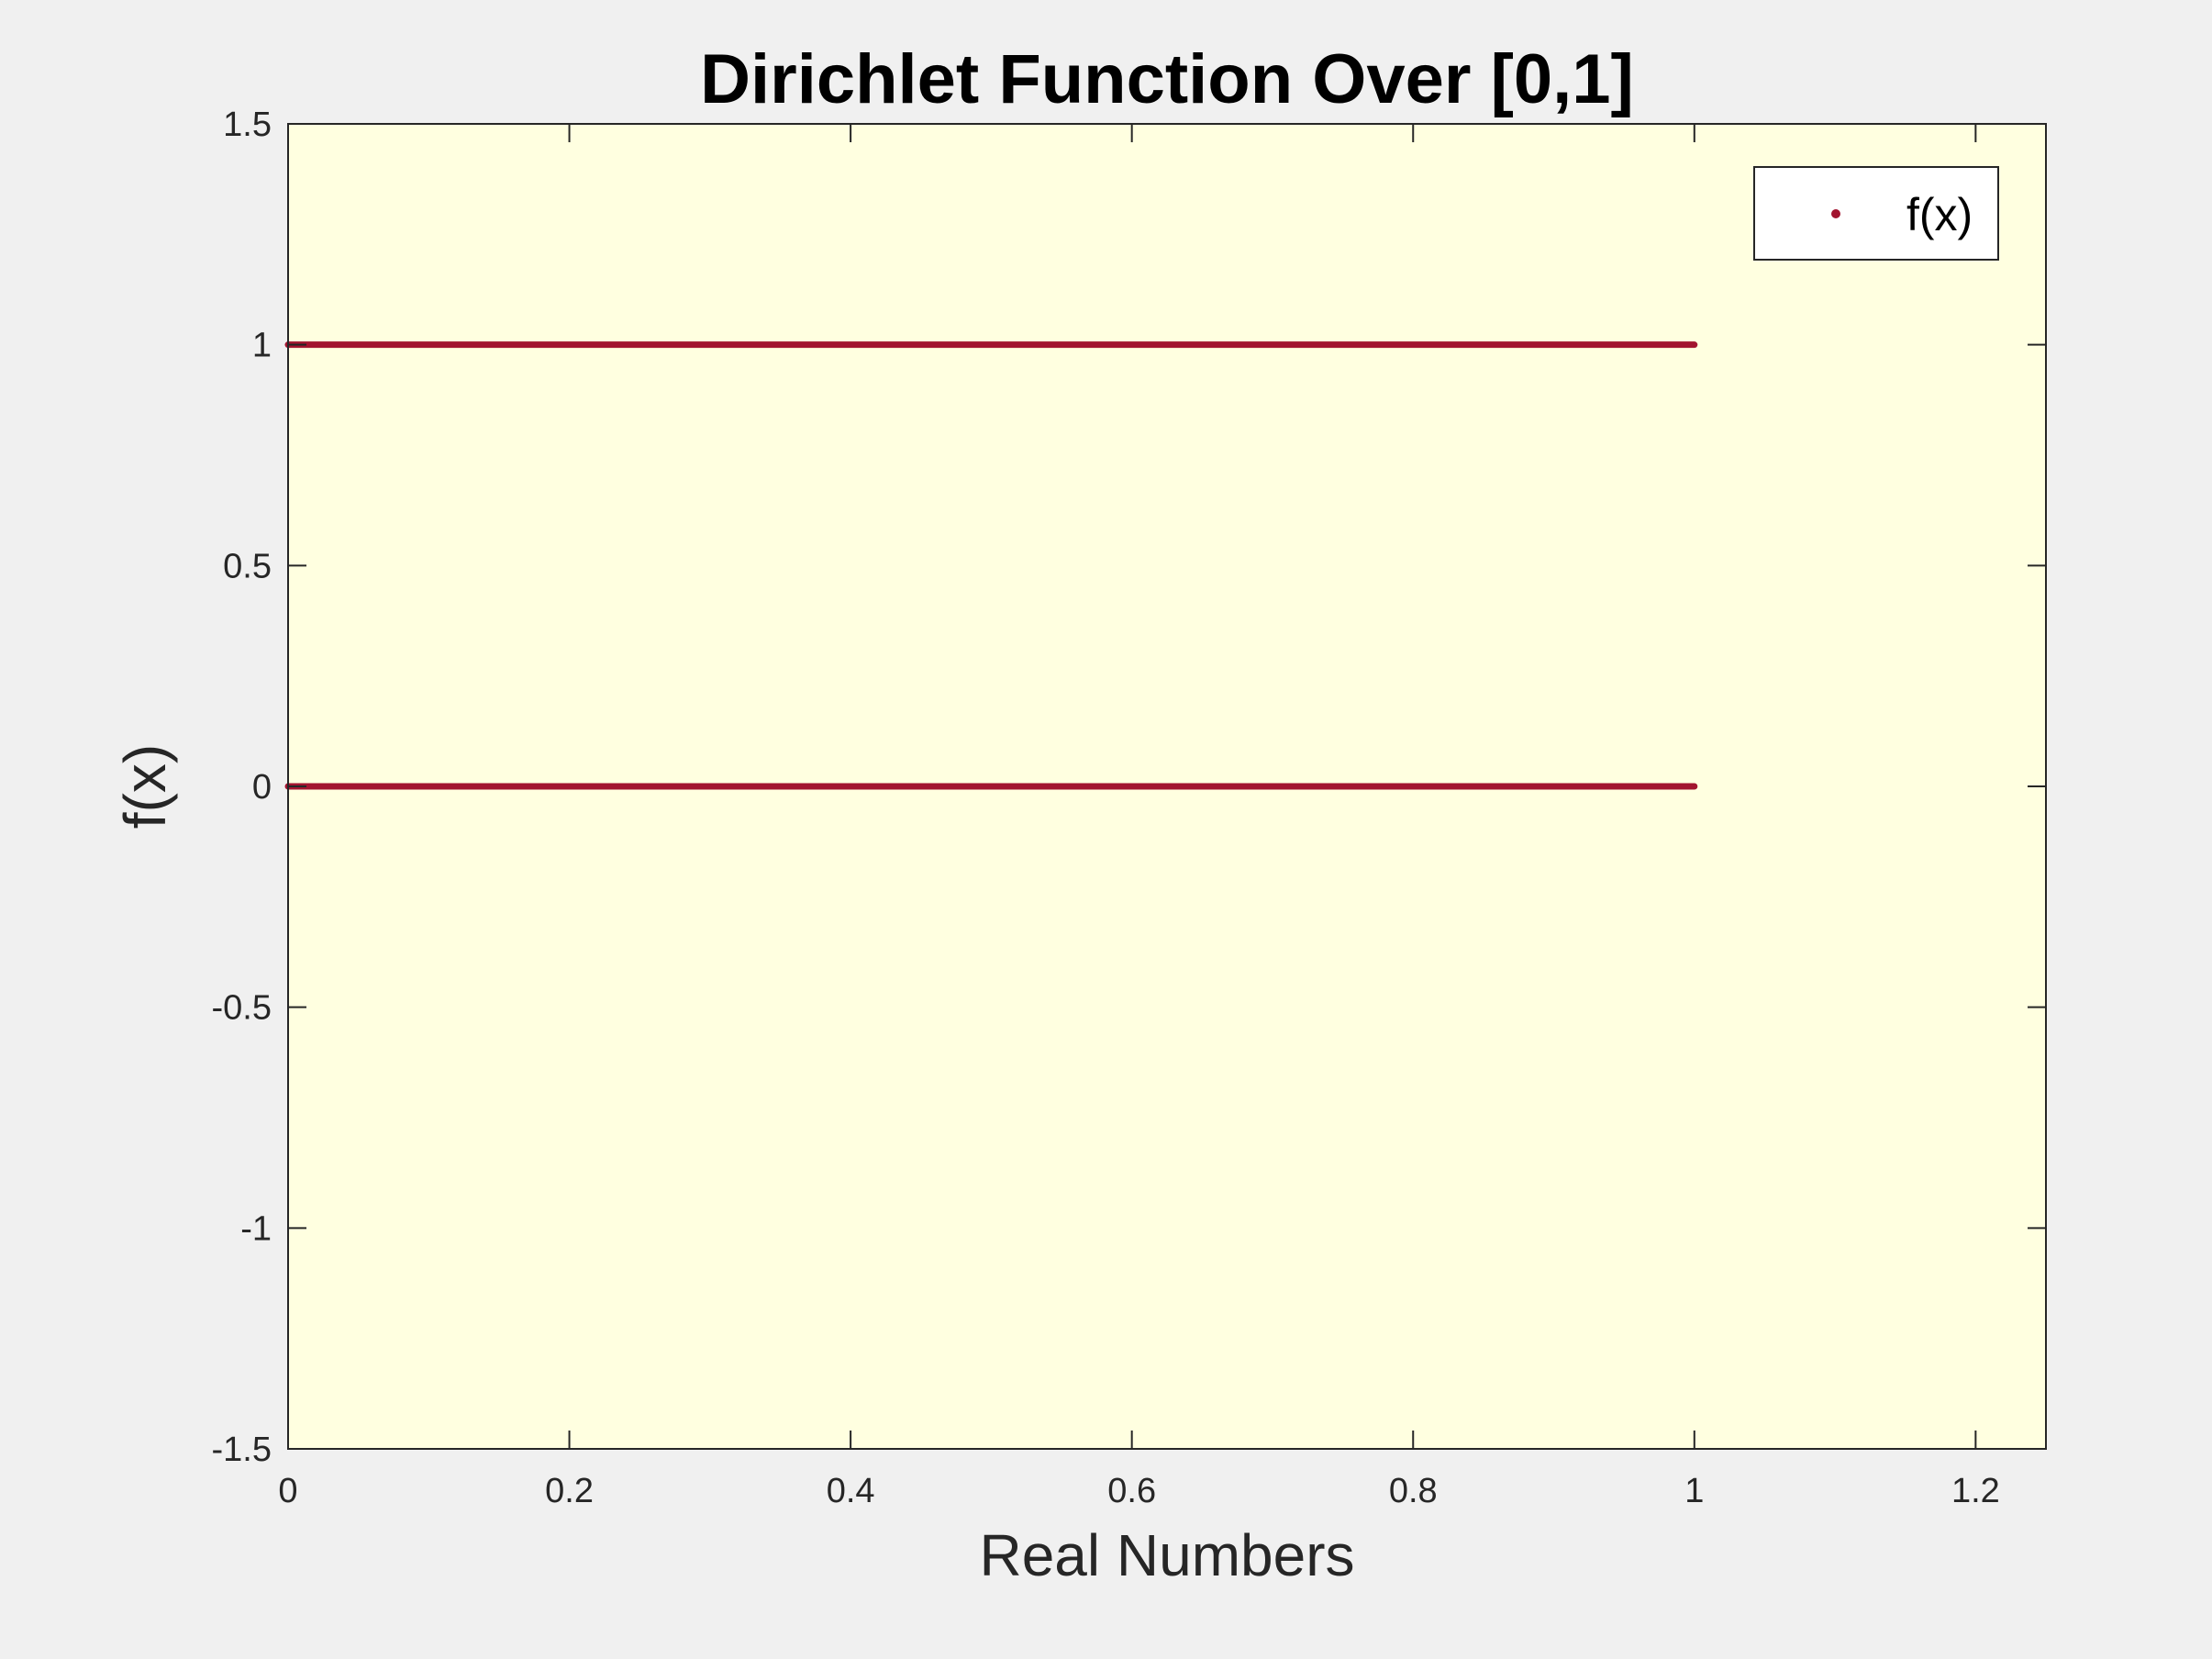  I want to click on x-tick-label: 0.4, so click(851, 1491).